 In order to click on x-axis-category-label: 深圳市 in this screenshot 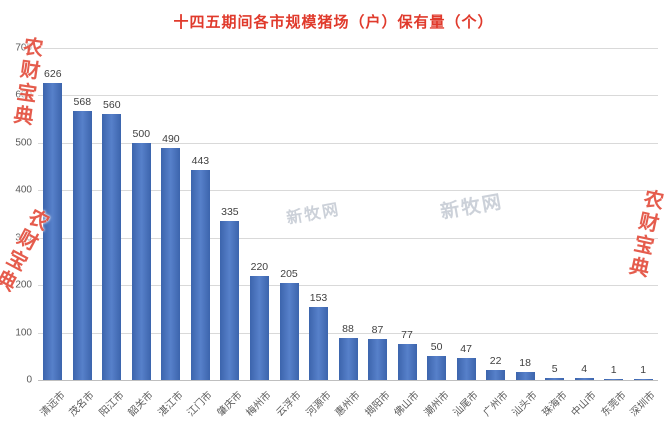, I will do `click(643, 404)`.